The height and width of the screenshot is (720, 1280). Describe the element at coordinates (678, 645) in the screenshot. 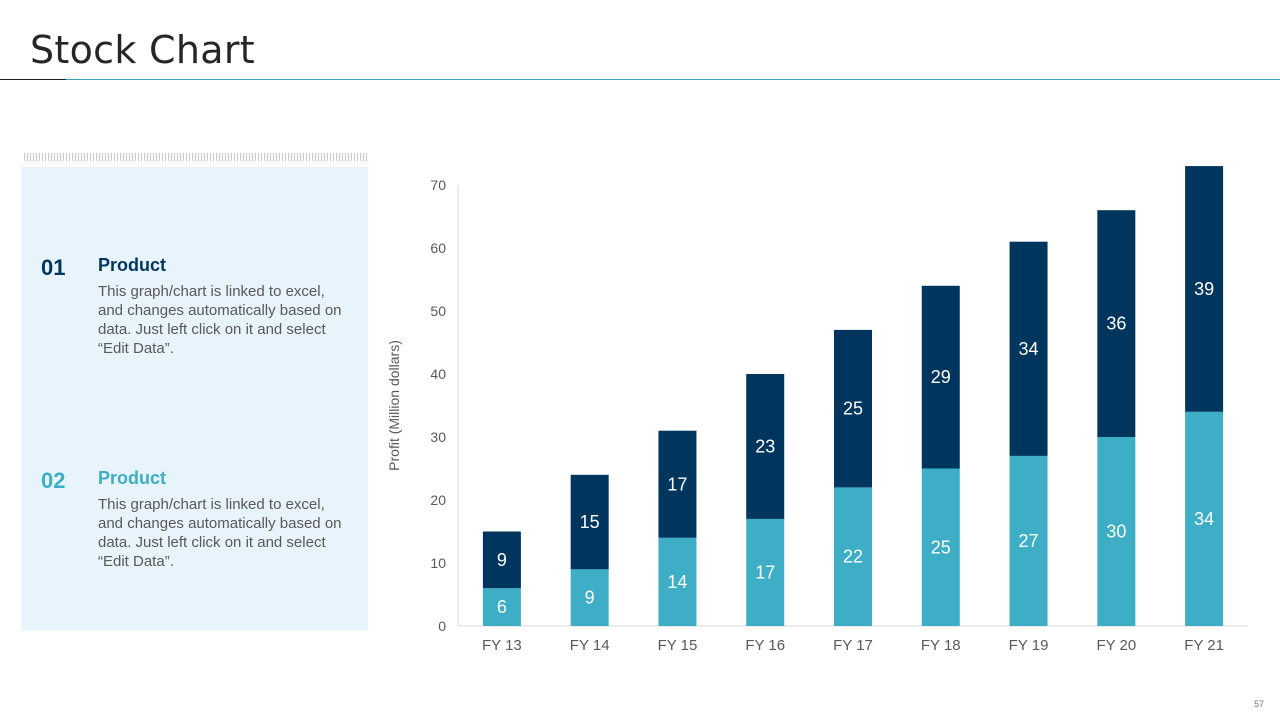

I see `x-tick-label: FY 15` at that location.